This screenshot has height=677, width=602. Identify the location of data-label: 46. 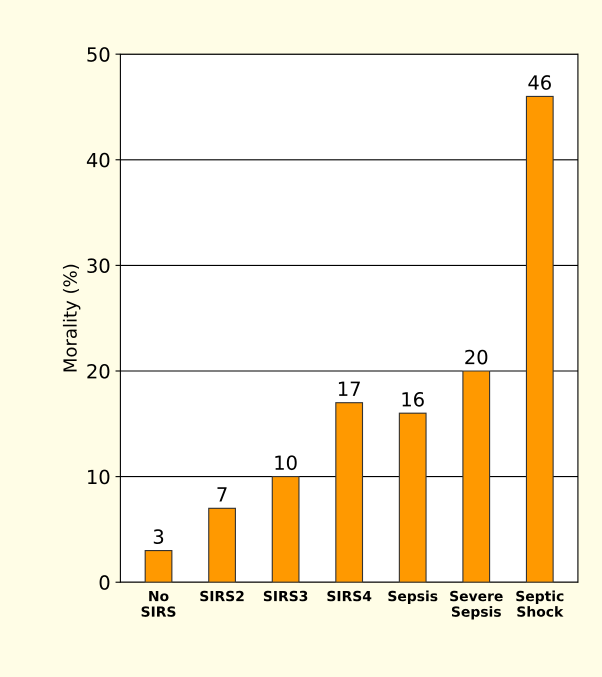
(539, 82).